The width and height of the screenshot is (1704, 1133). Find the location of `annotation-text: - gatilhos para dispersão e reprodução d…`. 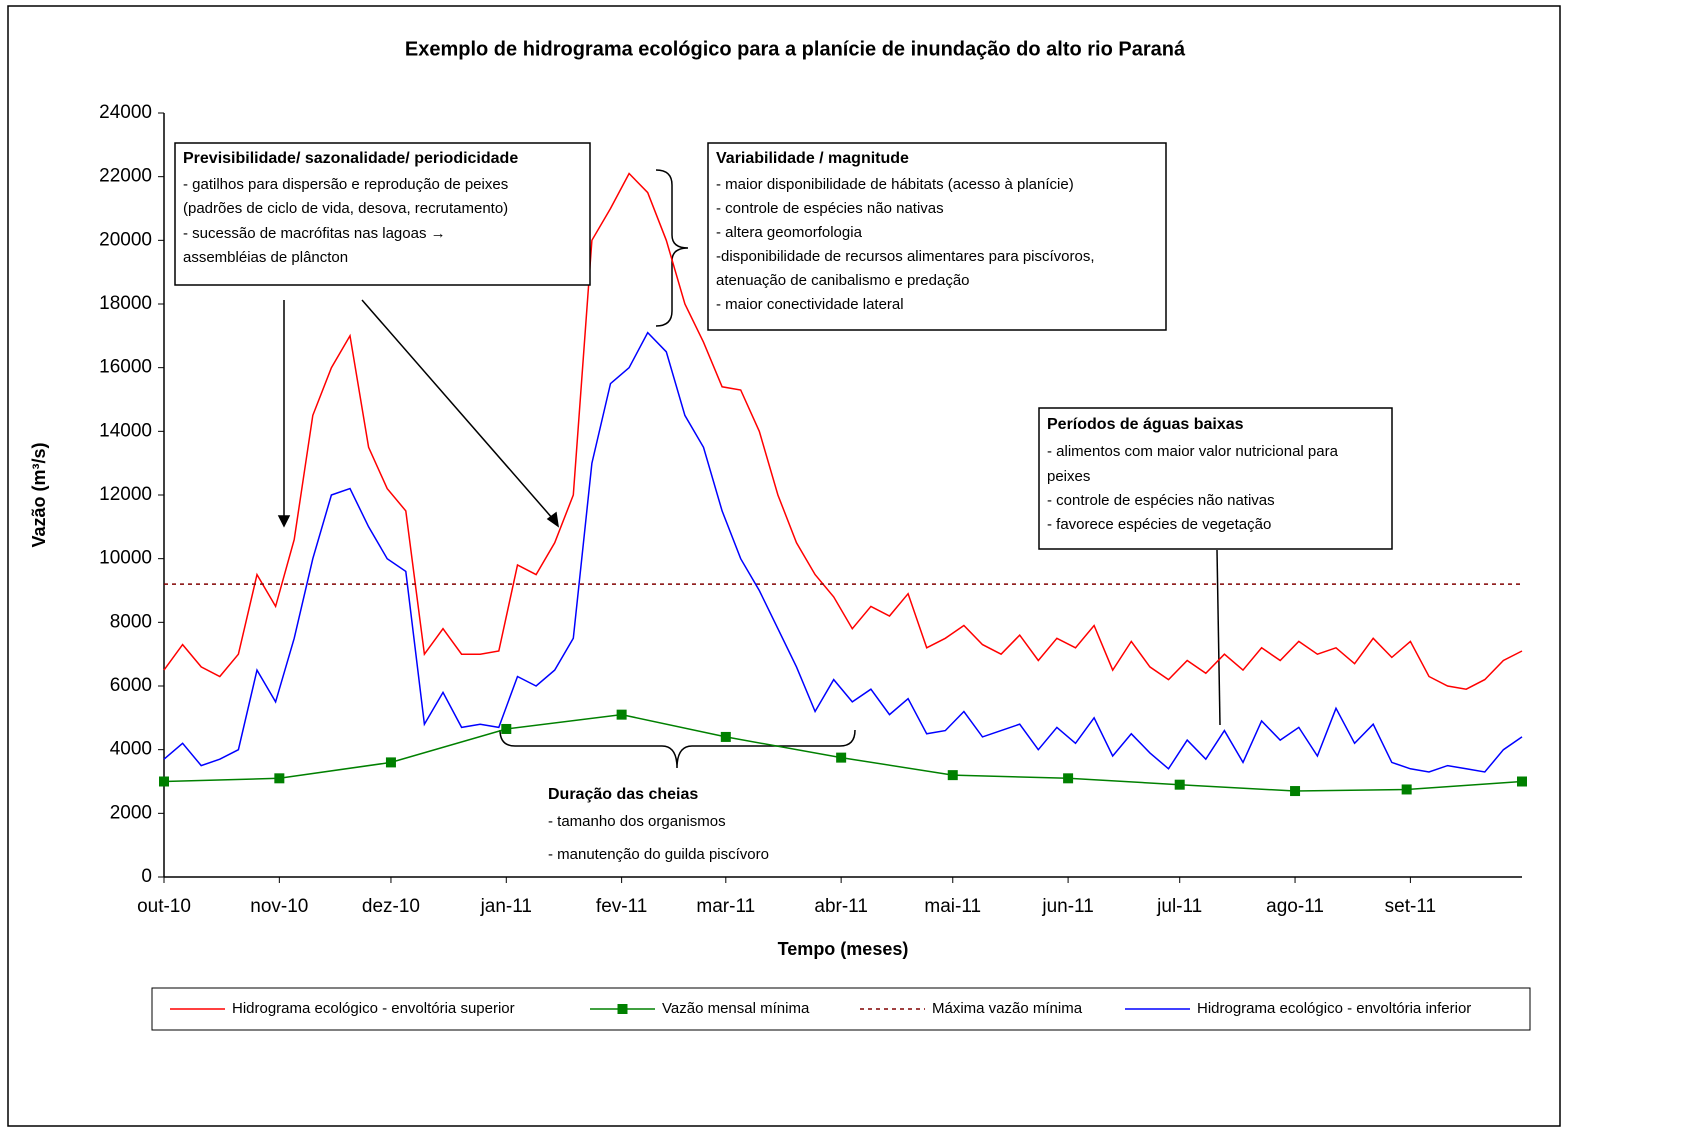

annotation-text: - gatilhos para dispersão e reprodução d… is located at coordinates (345, 184).